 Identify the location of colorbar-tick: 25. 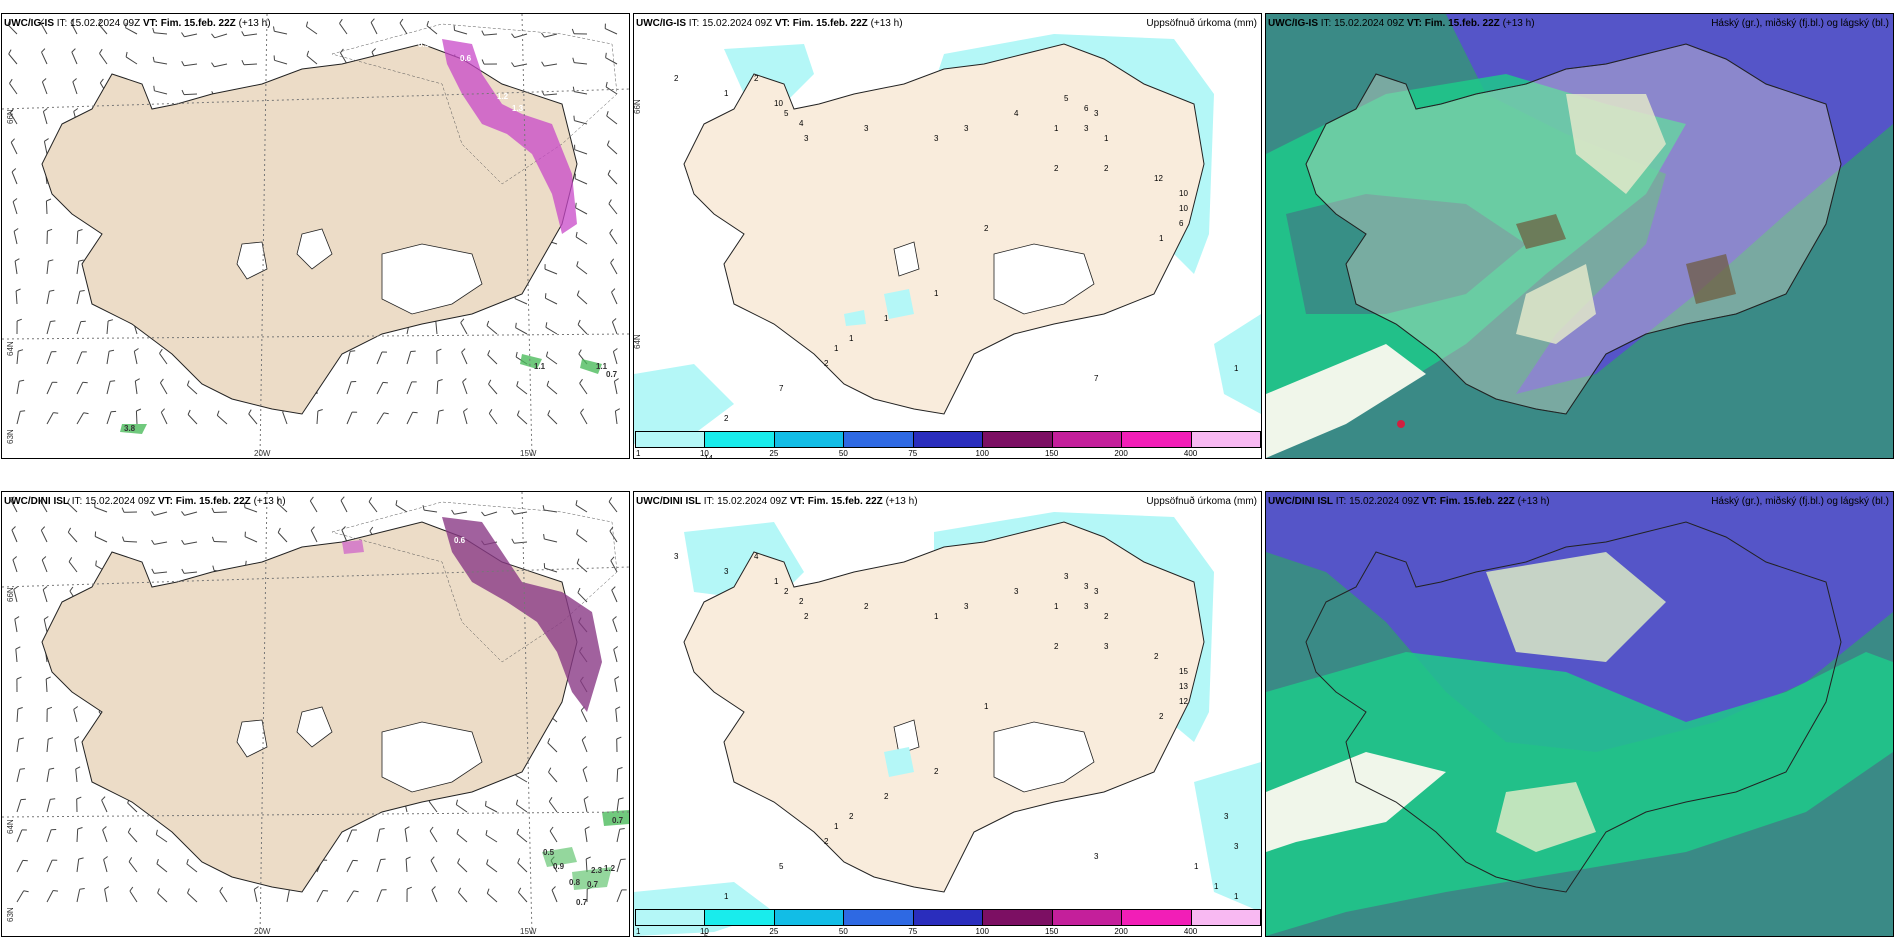
(774, 453).